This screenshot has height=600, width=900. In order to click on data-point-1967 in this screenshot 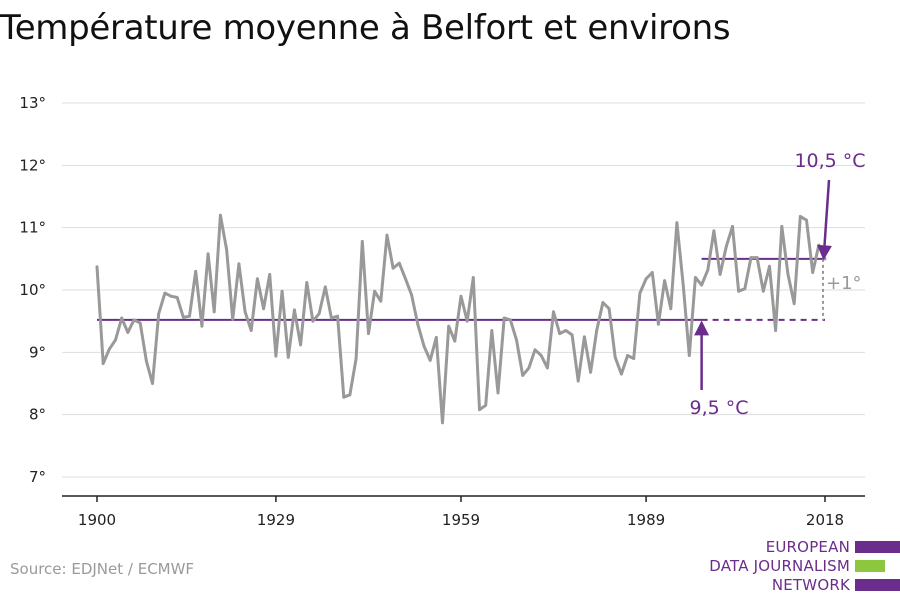, I will do `click(510, 320)`.